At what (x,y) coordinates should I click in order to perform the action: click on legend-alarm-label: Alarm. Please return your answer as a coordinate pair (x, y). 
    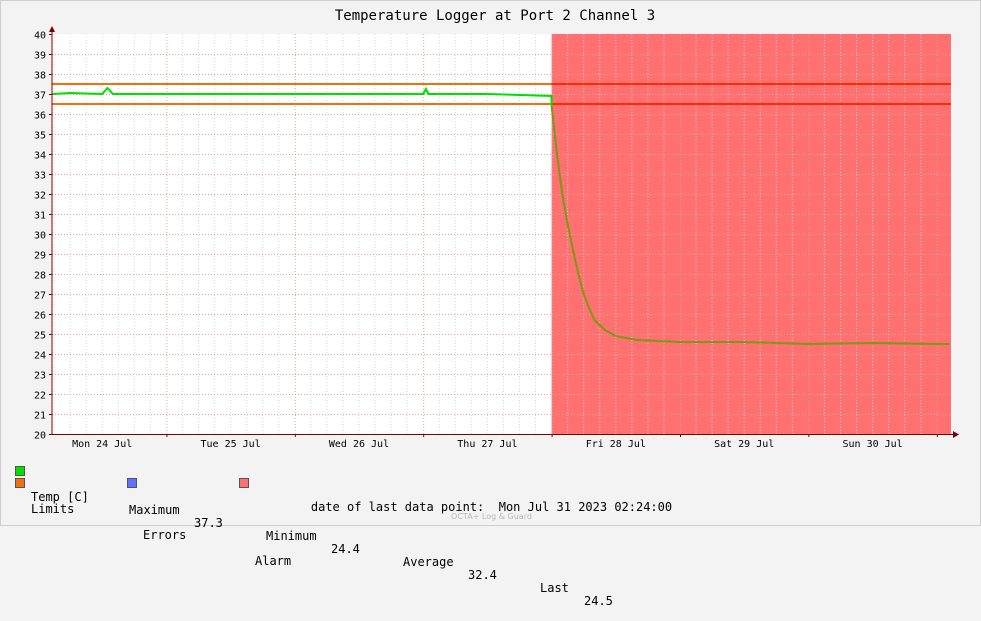
    Looking at the image, I should click on (273, 561).